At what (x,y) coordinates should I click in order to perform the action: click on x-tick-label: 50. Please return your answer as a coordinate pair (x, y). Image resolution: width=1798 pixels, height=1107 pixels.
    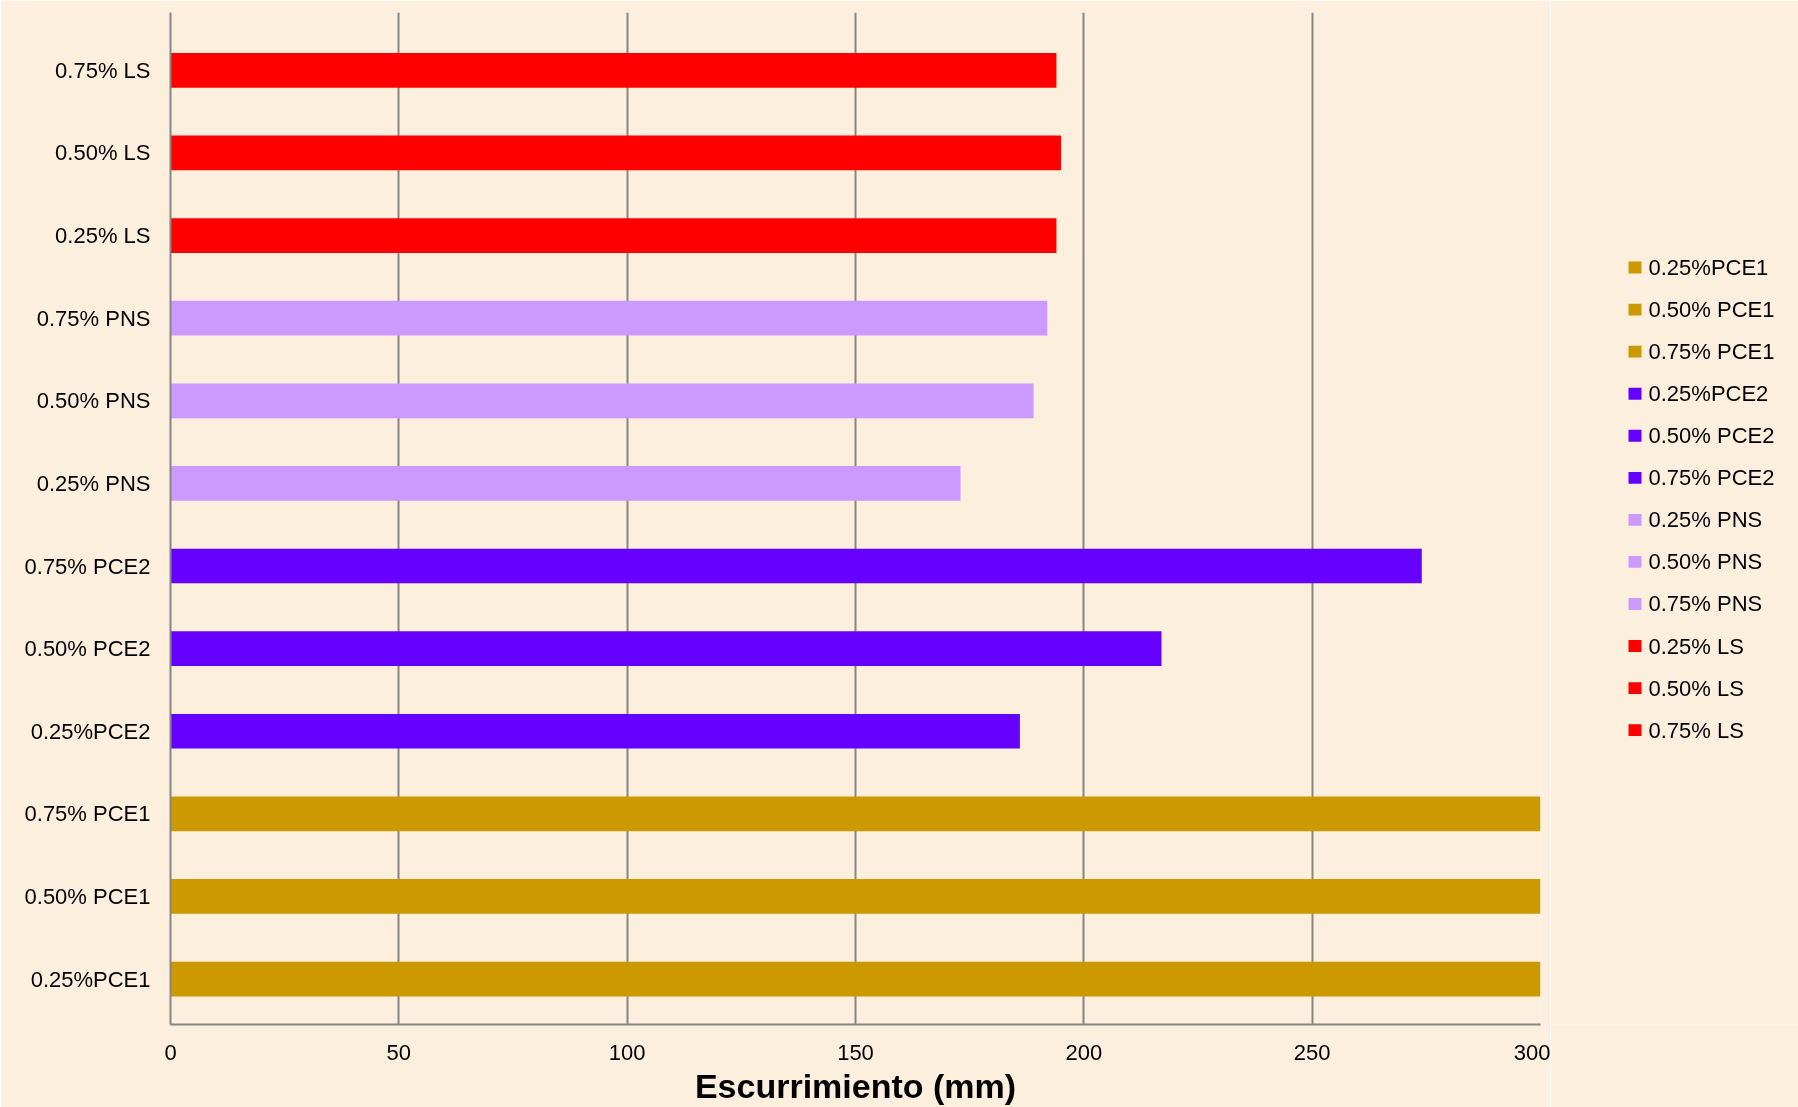
    Looking at the image, I should click on (399, 1052).